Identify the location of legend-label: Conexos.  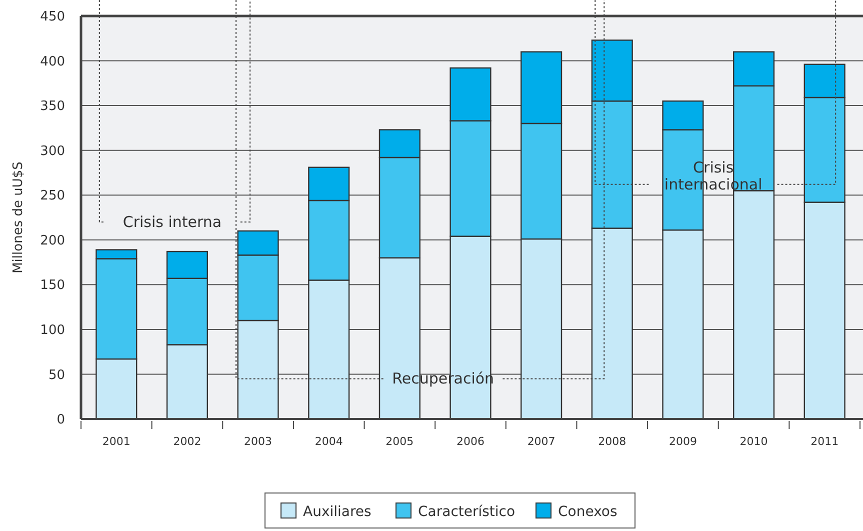
(588, 512).